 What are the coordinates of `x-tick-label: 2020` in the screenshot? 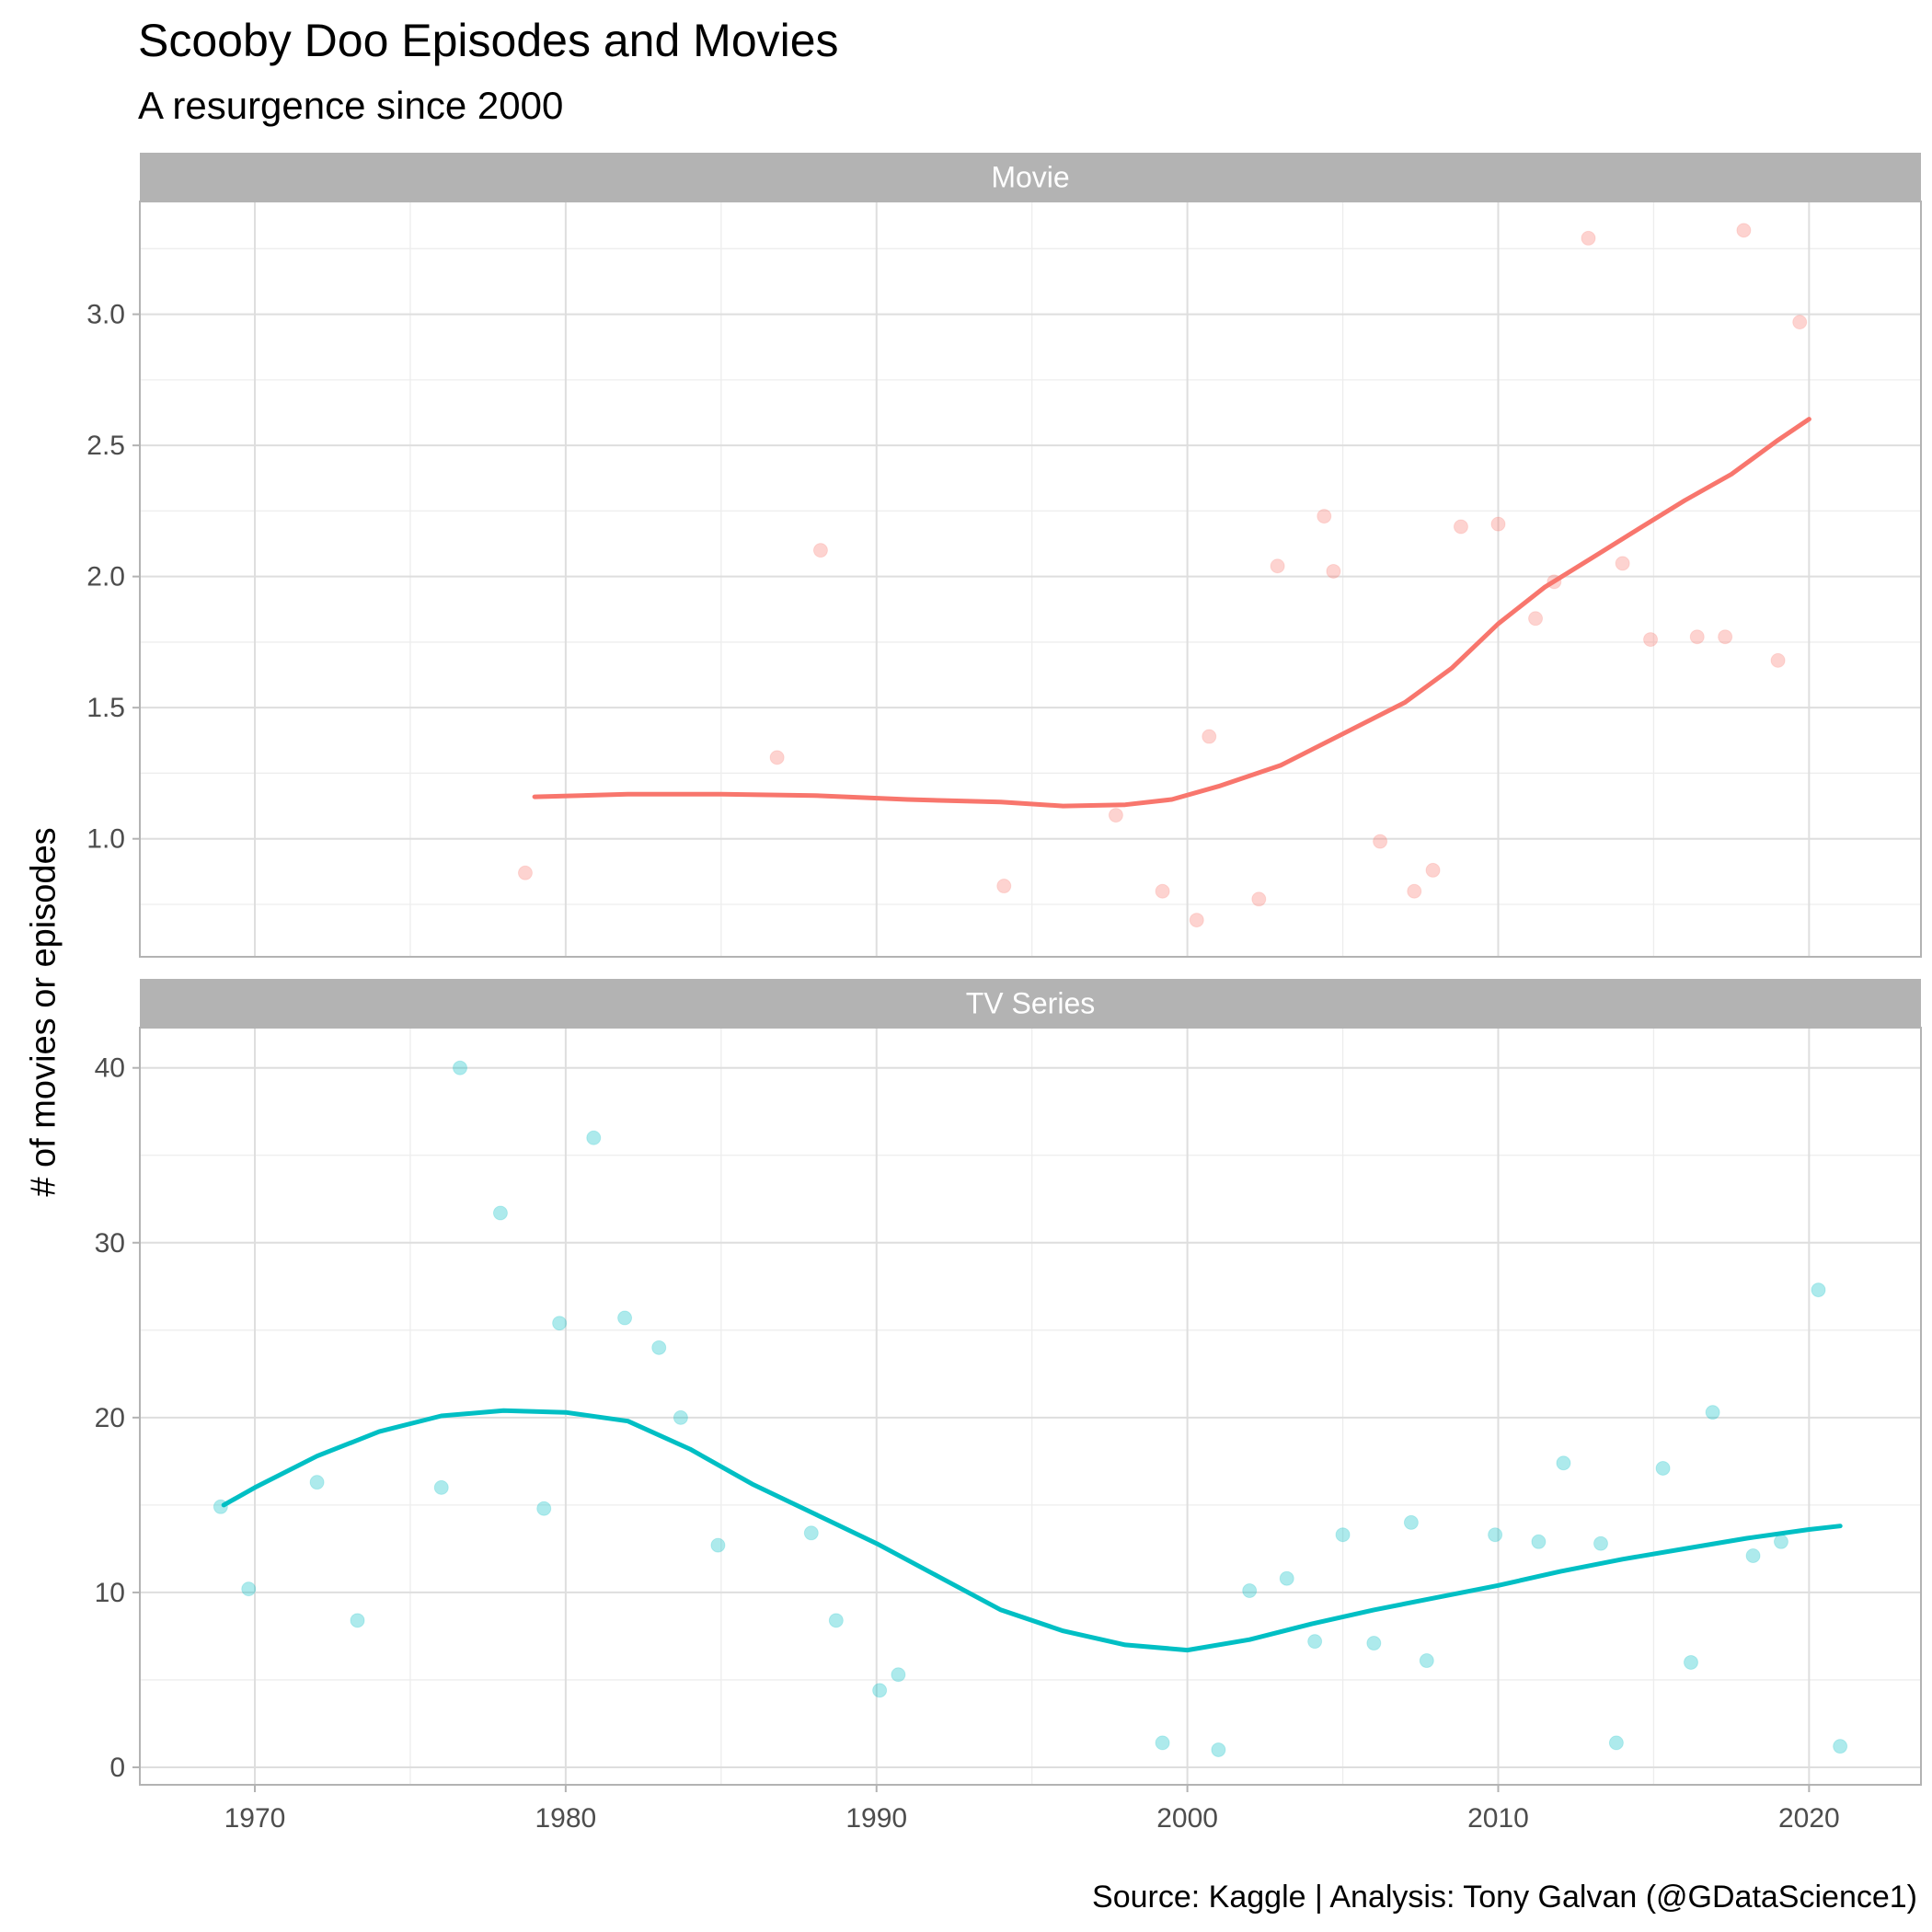 It's located at (1809, 1818).